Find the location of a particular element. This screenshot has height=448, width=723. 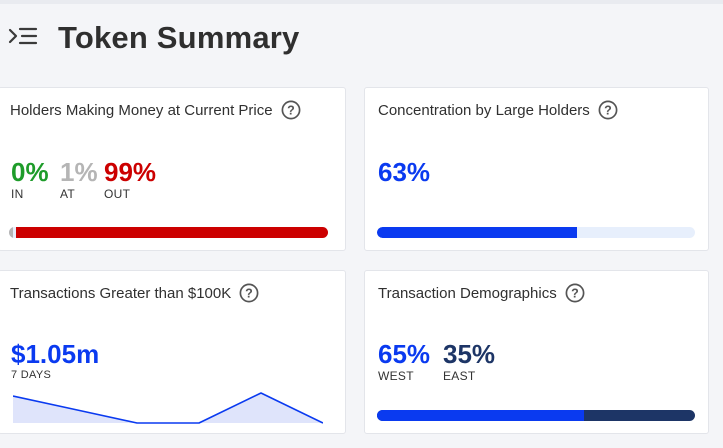

concentration-value: 63% is located at coordinates (404, 172).